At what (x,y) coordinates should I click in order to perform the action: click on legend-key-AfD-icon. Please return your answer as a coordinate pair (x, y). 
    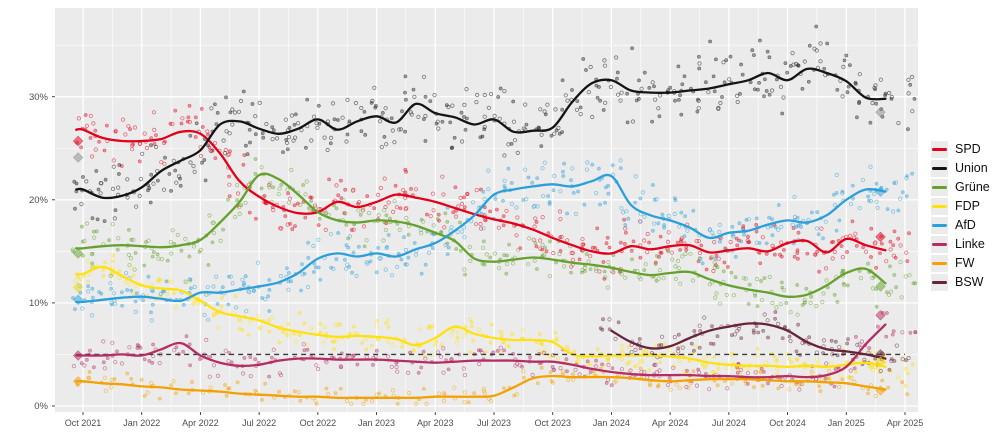
    Looking at the image, I should click on (939, 225).